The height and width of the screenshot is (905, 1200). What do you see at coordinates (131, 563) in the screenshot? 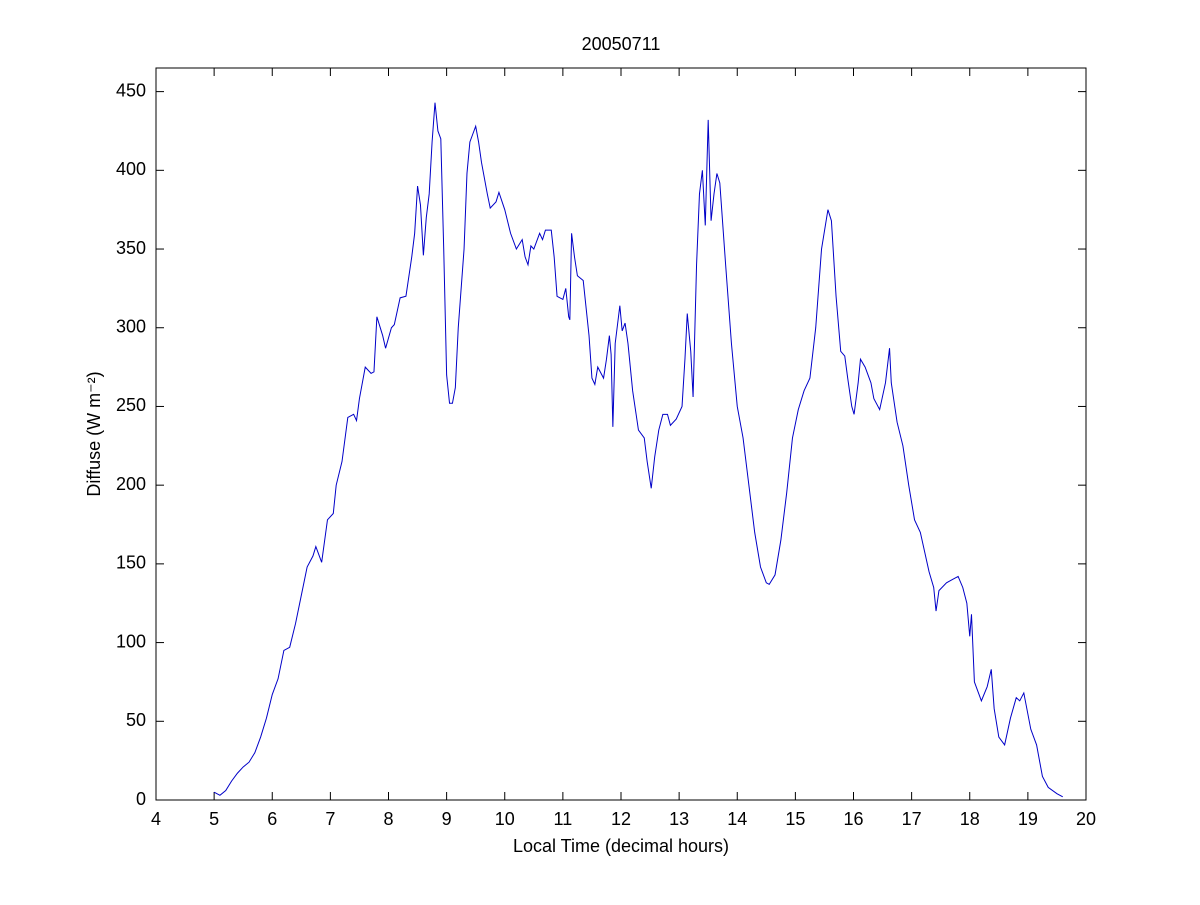
I see `y-tick-label: 150` at bounding box center [131, 563].